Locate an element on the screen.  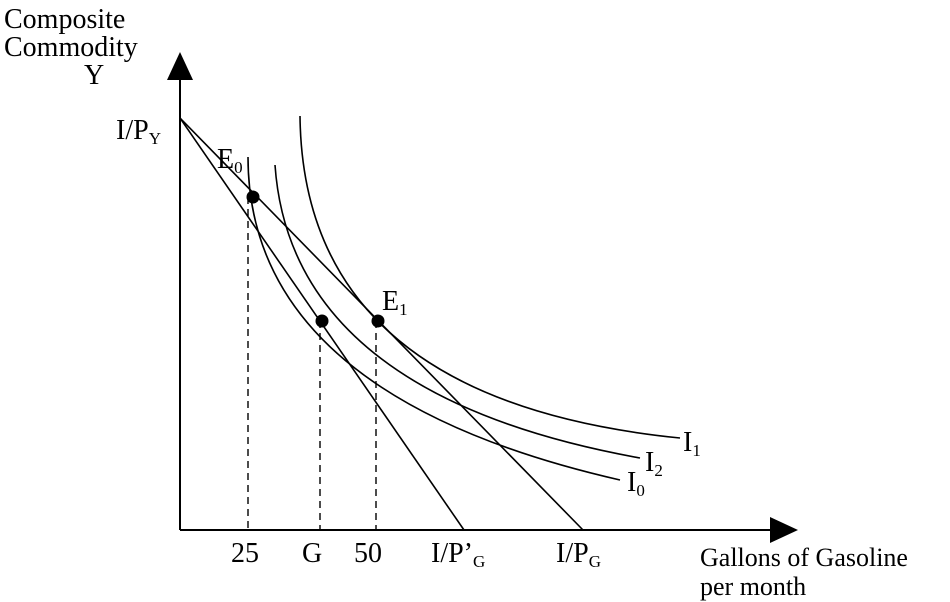
equilibrium-point-e1 is located at coordinates (378, 321).